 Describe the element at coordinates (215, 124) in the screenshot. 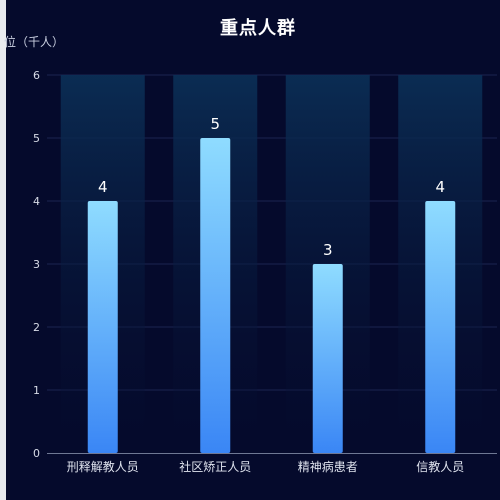

I see `value-label: 5` at that location.